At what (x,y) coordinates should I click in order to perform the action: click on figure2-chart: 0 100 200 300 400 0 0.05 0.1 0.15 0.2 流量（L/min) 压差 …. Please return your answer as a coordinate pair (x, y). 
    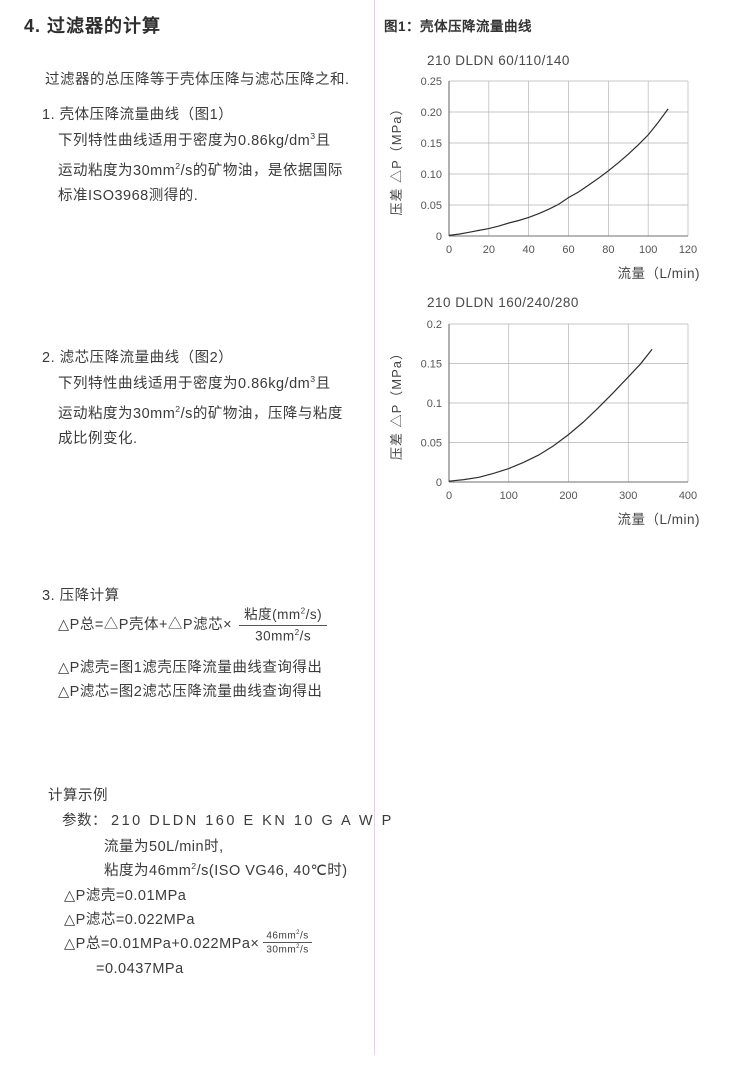
    Looking at the image, I should click on (544, 423).